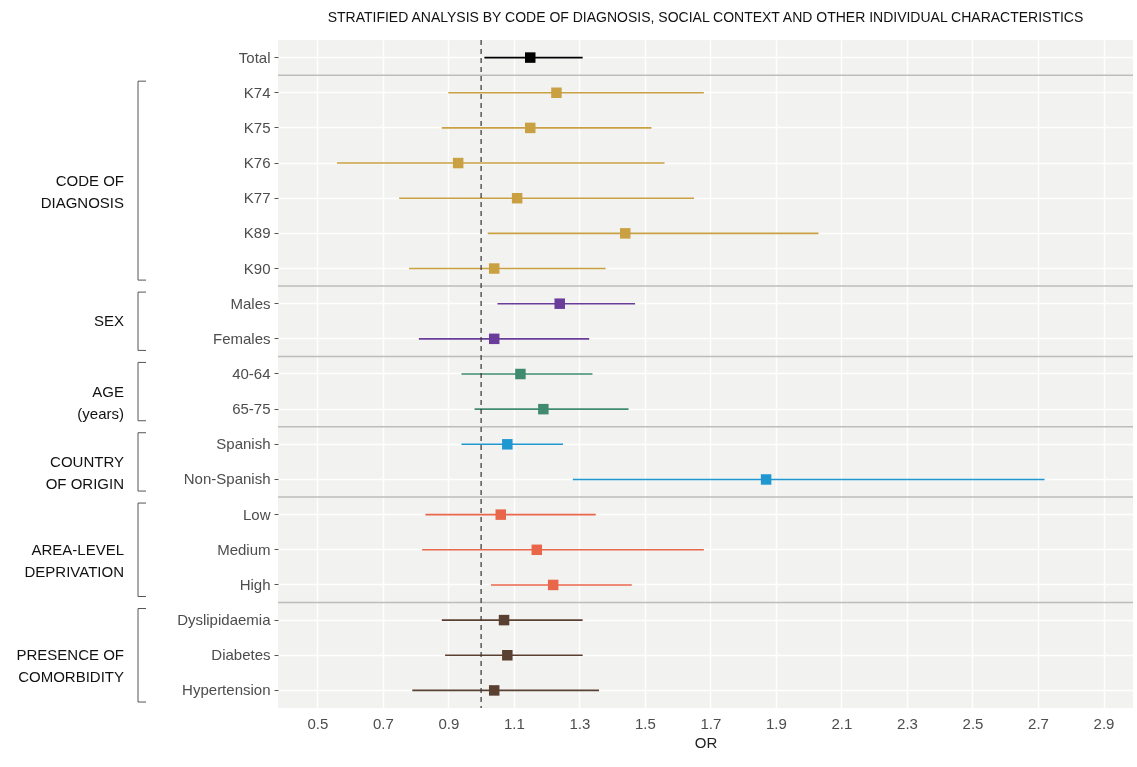  Describe the element at coordinates (250, 303) in the screenshot. I see `y-tick-label: Males` at that location.